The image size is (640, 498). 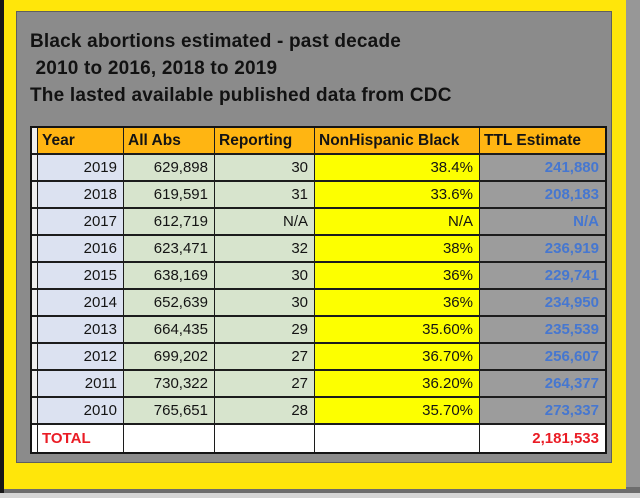 What do you see at coordinates (80, 140) in the screenshot?
I see `header-year: Year` at bounding box center [80, 140].